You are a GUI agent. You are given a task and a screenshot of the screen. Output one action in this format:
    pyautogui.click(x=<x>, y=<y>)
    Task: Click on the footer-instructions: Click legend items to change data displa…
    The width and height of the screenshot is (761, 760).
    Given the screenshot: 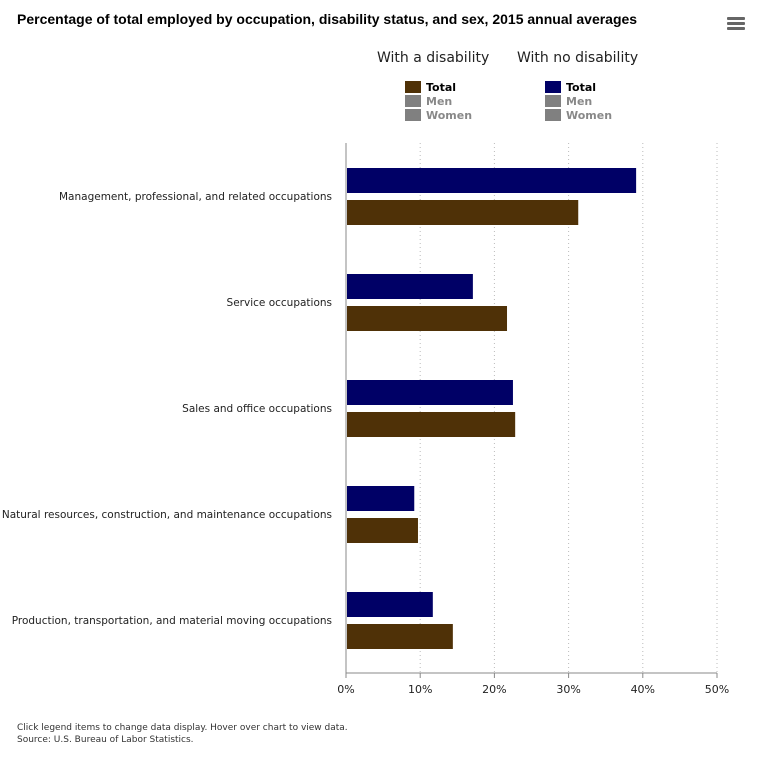 What is the action you would take?
    pyautogui.click(x=182, y=728)
    